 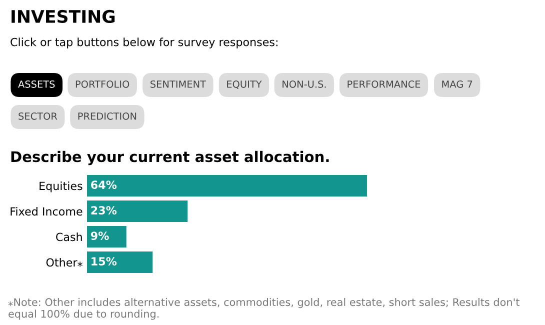 I want to click on text: MAG 7, so click(x=457, y=84).